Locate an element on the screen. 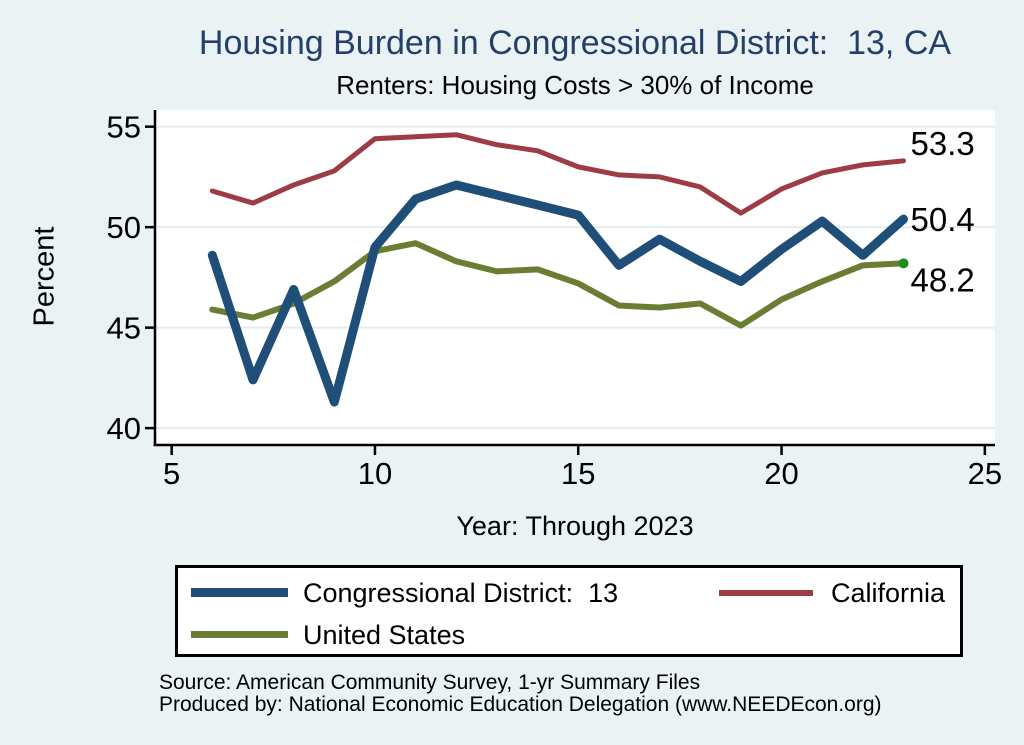 This screenshot has height=745, width=1024. legend-swatch-cd13 is located at coordinates (239, 592).